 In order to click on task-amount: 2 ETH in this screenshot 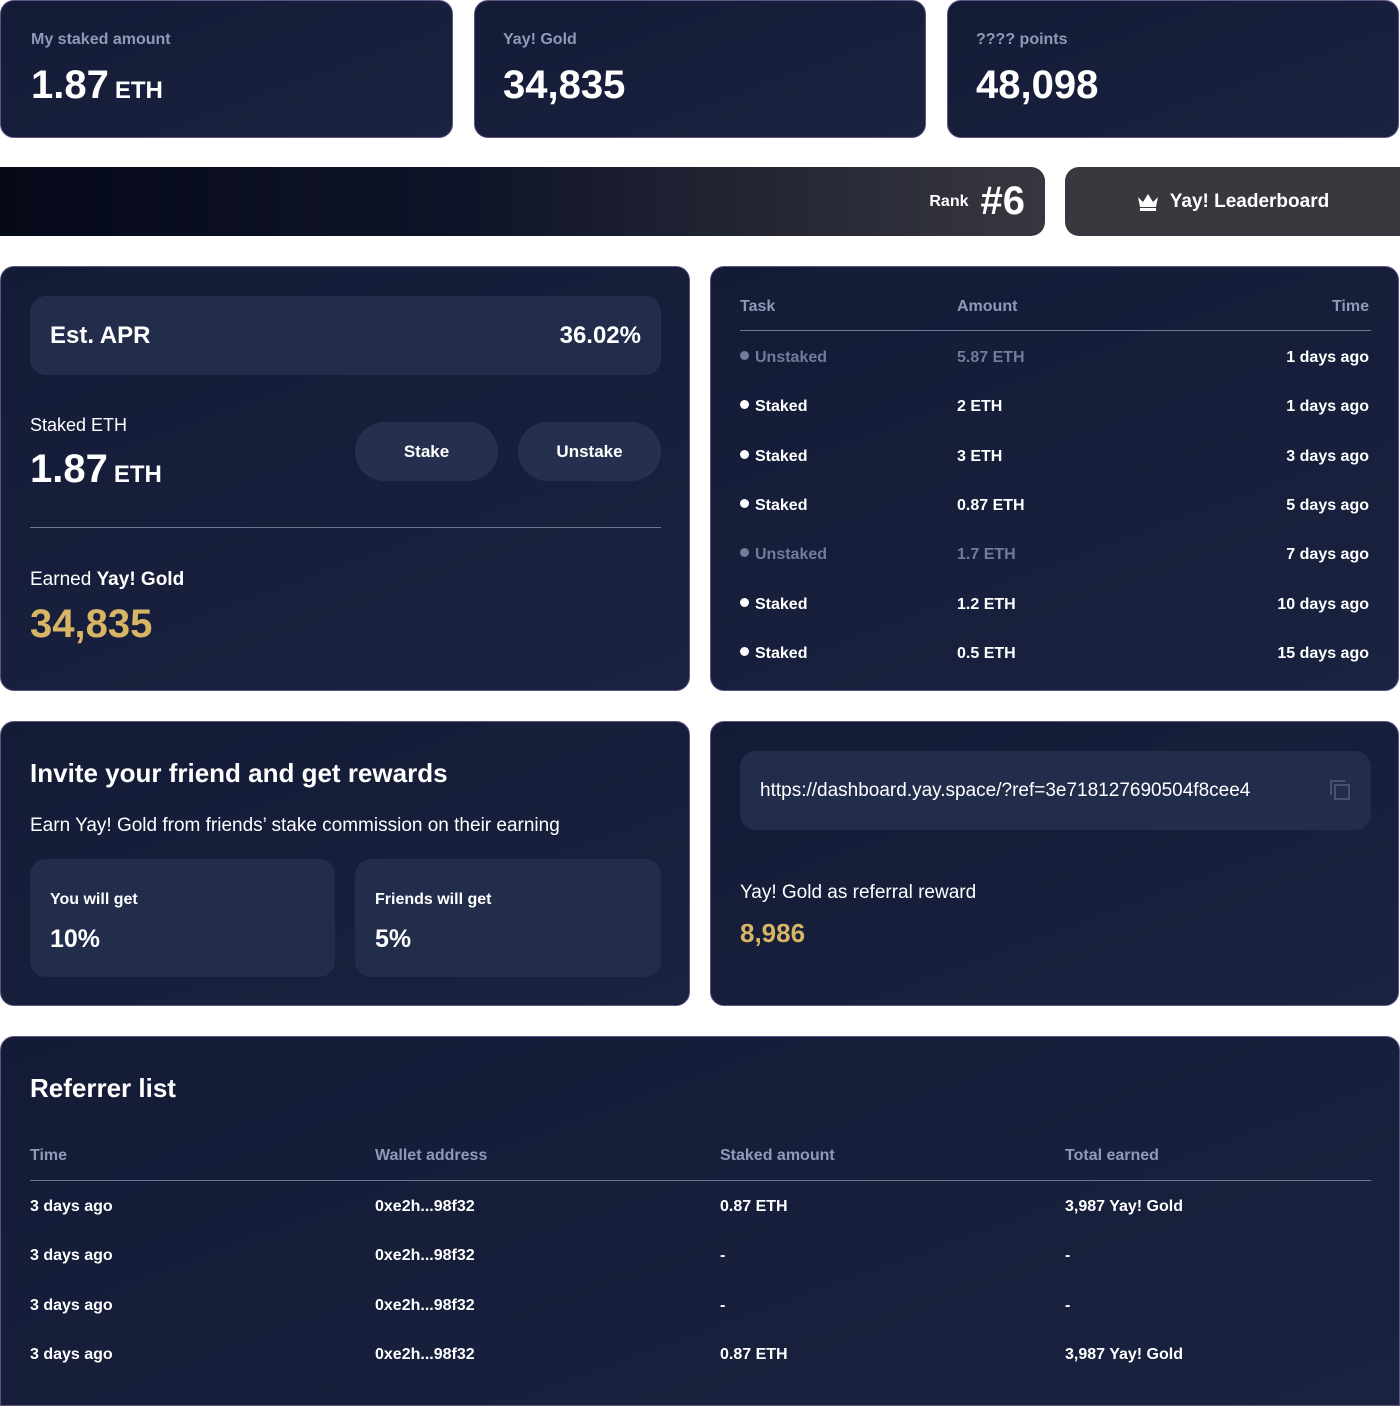, I will do `click(979, 407)`.